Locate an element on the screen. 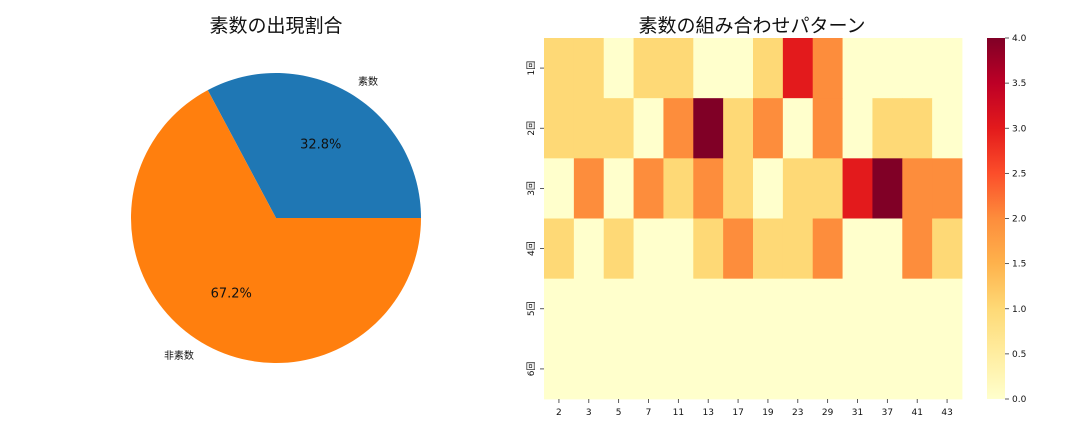  x-tick-label: 17 is located at coordinates (737, 413).